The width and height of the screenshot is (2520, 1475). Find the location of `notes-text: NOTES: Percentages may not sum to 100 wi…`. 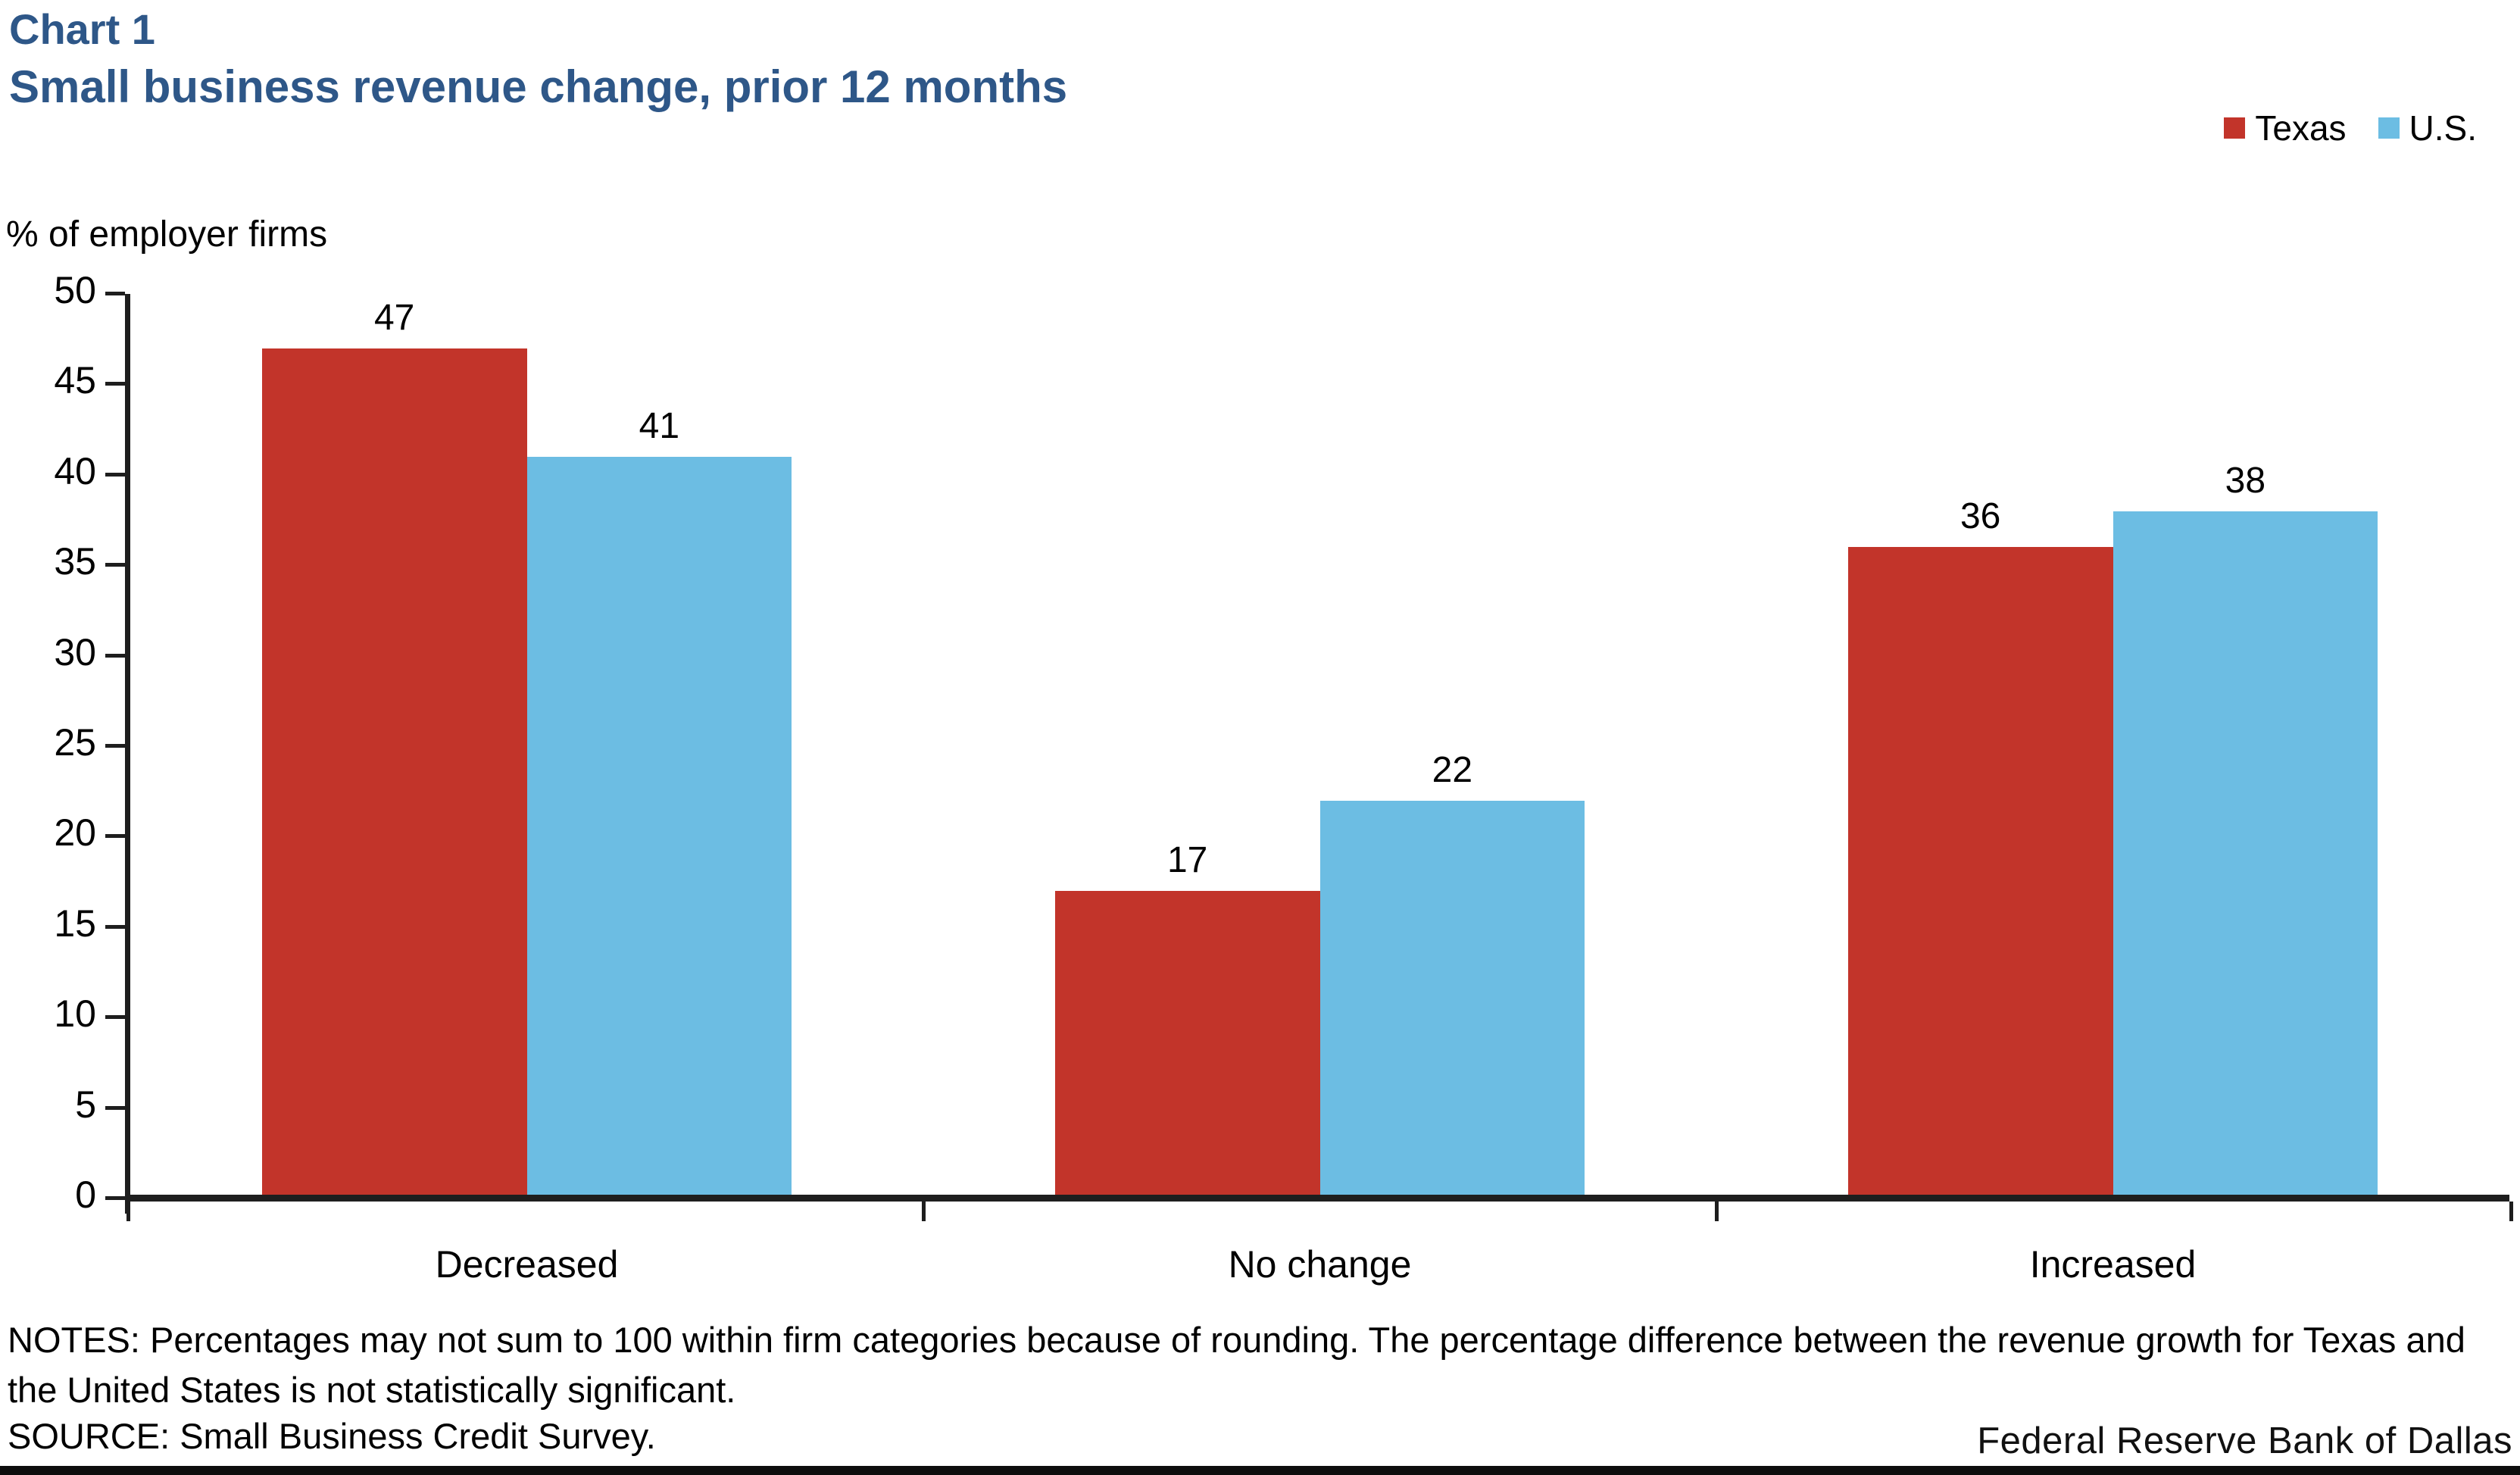

notes-text: NOTES: Percentages may not sum to 100 wi… is located at coordinates (1236, 1365).